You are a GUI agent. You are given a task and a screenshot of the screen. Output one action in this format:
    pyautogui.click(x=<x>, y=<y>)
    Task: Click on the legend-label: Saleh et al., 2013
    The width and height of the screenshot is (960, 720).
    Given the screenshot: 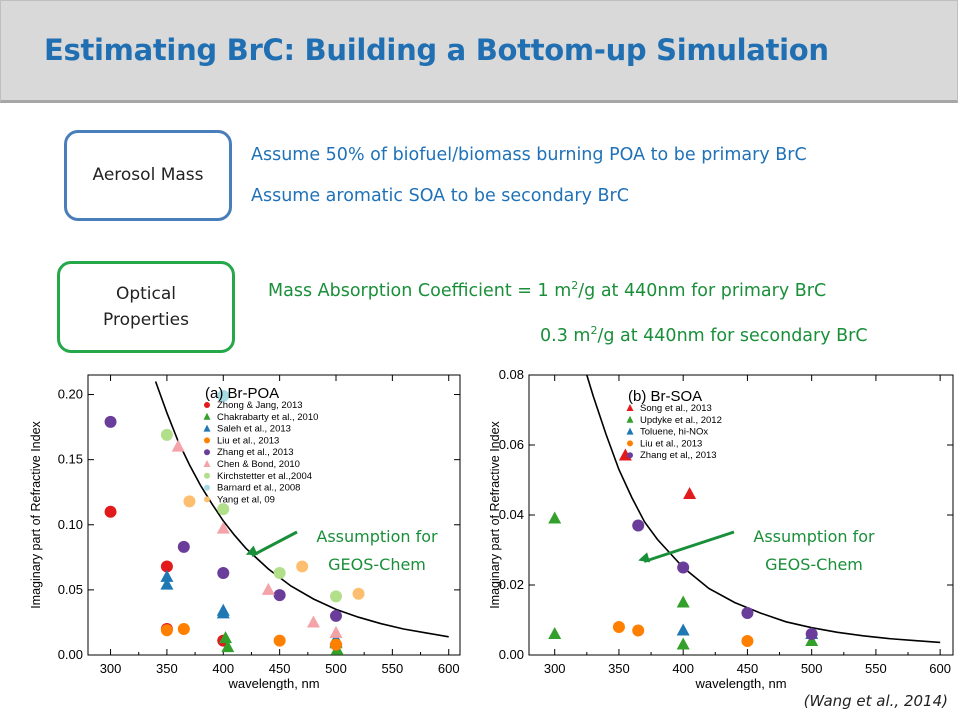 What is the action you would take?
    pyautogui.click(x=254, y=429)
    